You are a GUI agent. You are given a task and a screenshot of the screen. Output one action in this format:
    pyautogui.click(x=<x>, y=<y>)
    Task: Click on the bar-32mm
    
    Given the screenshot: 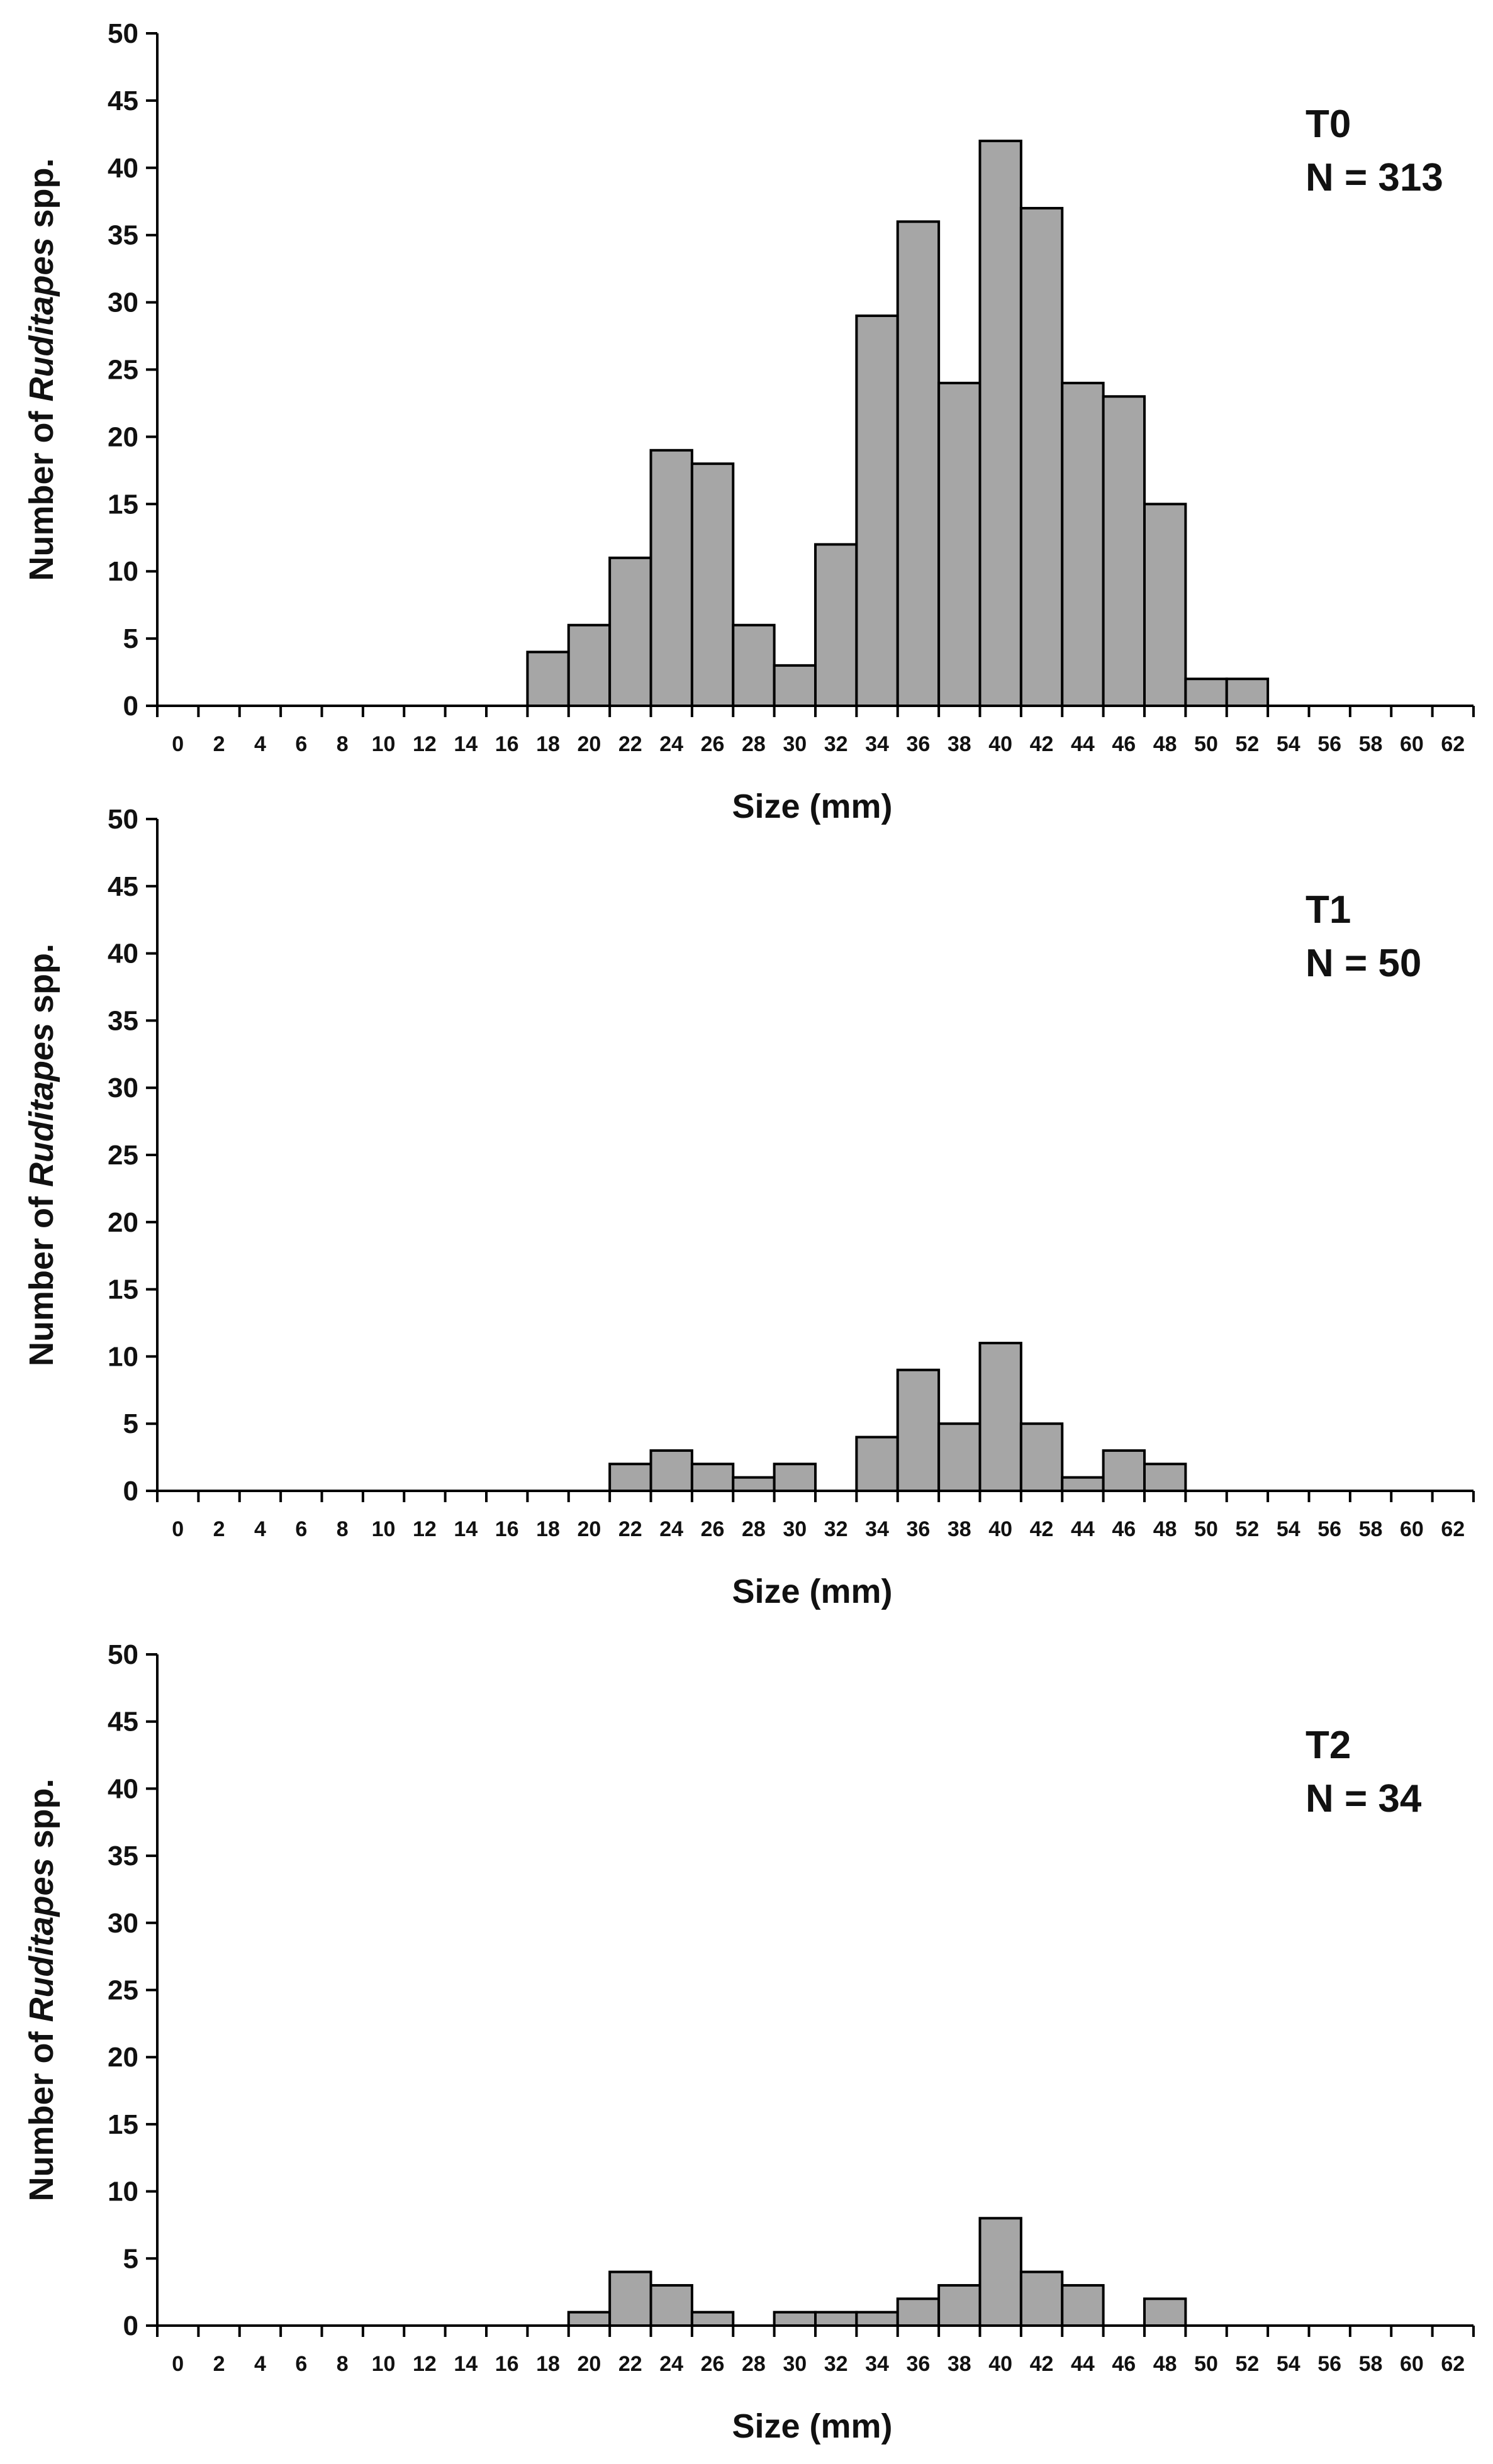 What is the action you would take?
    pyautogui.click(x=836, y=625)
    